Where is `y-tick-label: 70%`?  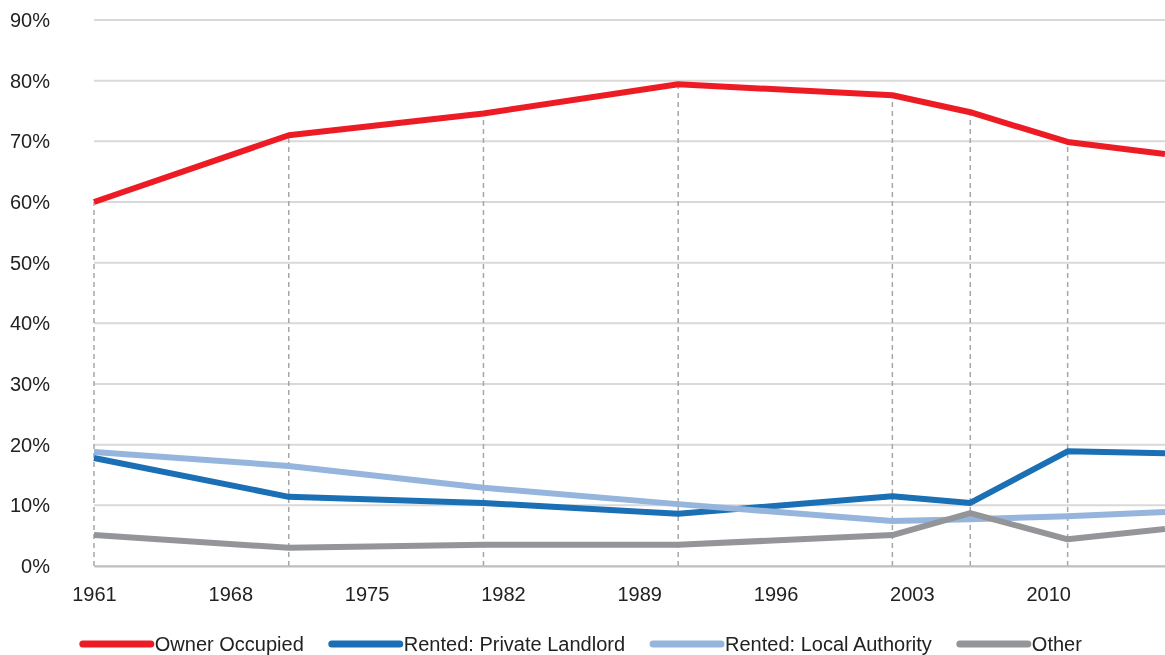 y-tick-label: 70% is located at coordinates (30, 141).